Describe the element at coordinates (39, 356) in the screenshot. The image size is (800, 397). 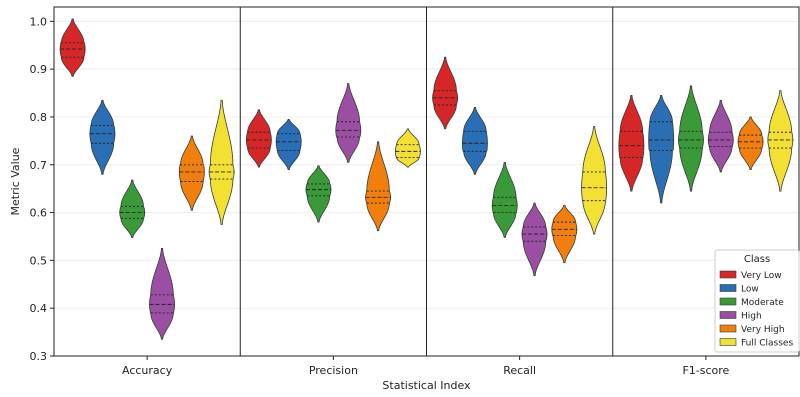
I see `y-tick-label: 0.3` at that location.